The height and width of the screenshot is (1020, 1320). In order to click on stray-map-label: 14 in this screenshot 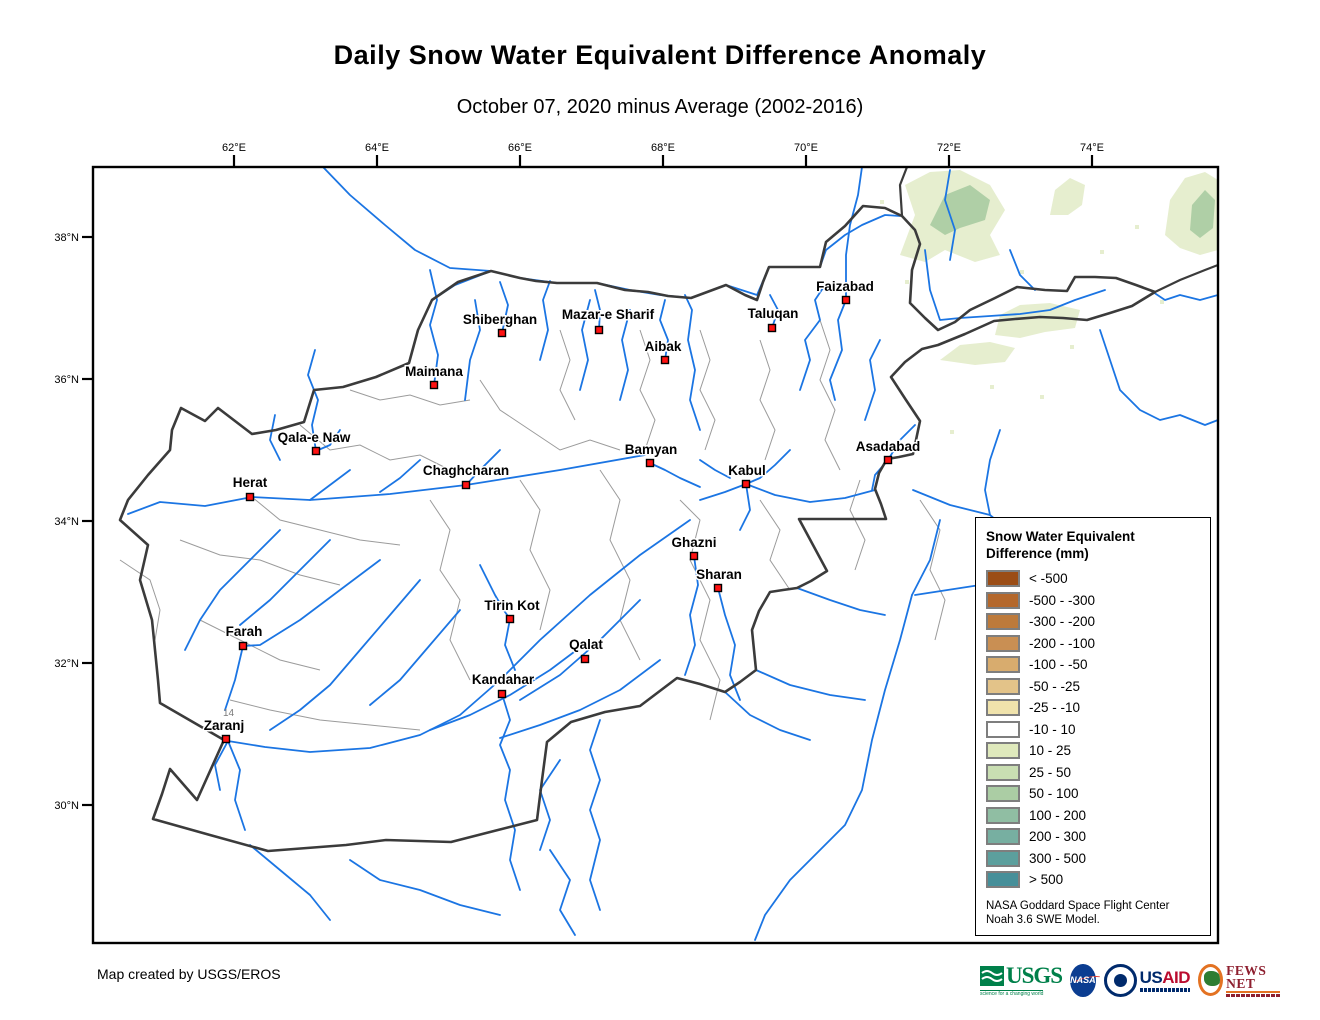, I will do `click(229, 713)`.